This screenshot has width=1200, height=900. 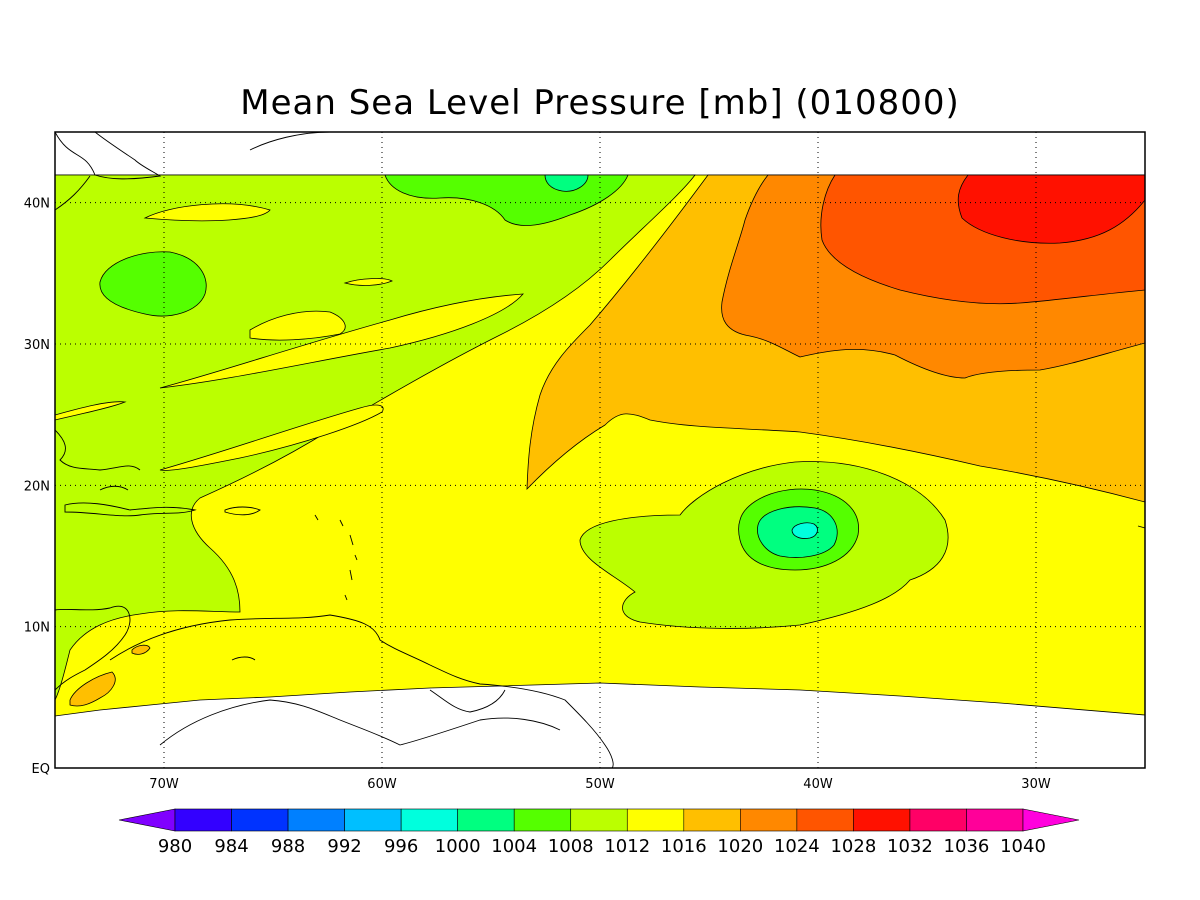 What do you see at coordinates (41, 769) in the screenshot?
I see `y-tick-label: EQ` at bounding box center [41, 769].